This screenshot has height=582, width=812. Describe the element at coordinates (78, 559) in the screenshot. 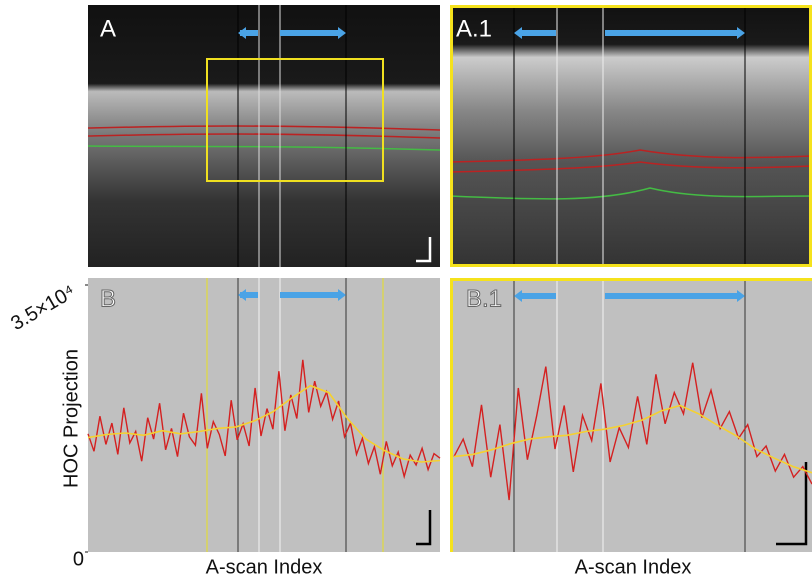

I see `y-tick-label: 0` at that location.